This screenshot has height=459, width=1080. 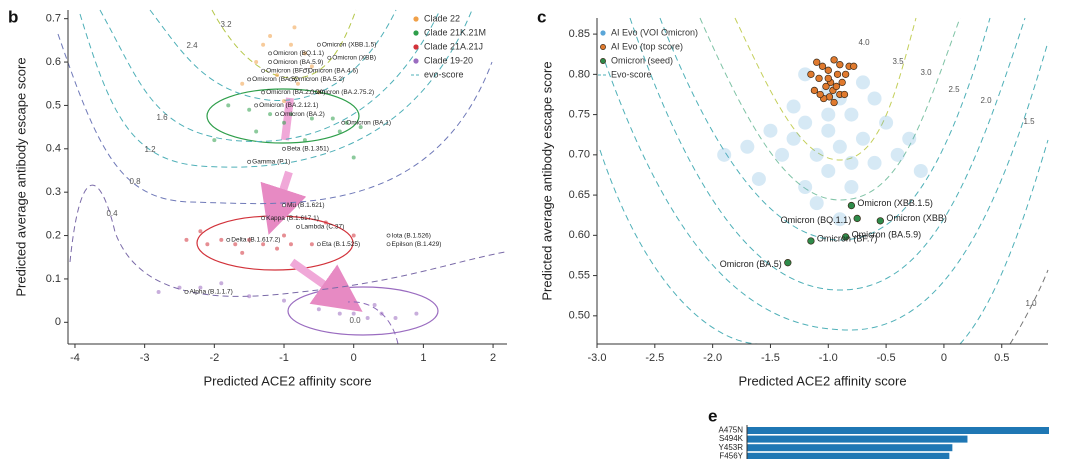 What do you see at coordinates (828, 358) in the screenshot?
I see `x-tick-label: -1.0` at bounding box center [828, 358].